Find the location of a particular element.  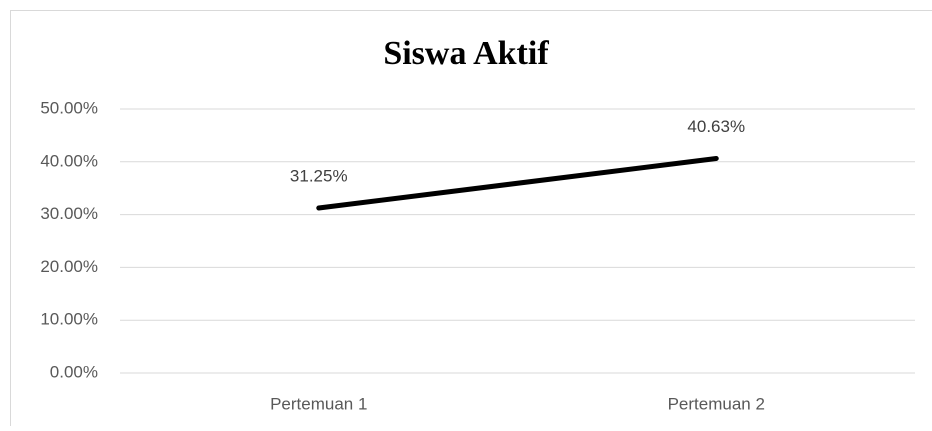

chart-title: Siswa Aktif is located at coordinates (466, 53).